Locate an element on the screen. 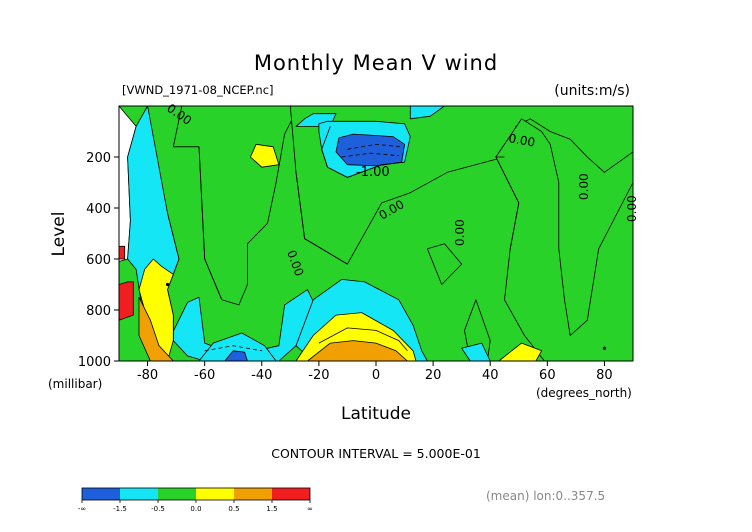 The height and width of the screenshot is (532, 752). y-tick-label: 800 is located at coordinates (98, 311).